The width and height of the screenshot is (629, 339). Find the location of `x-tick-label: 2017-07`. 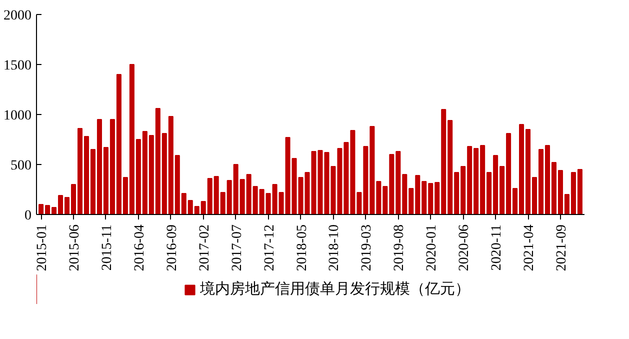

x-tick-label: 2017-07 is located at coordinates (237, 248).